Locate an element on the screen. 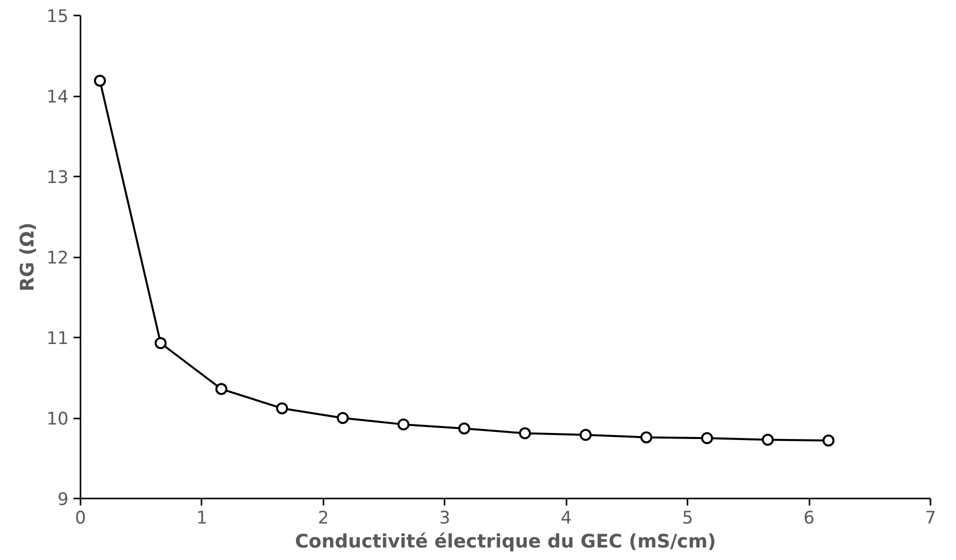 The width and height of the screenshot is (956, 560). x-tick-label: 7 is located at coordinates (930, 518).